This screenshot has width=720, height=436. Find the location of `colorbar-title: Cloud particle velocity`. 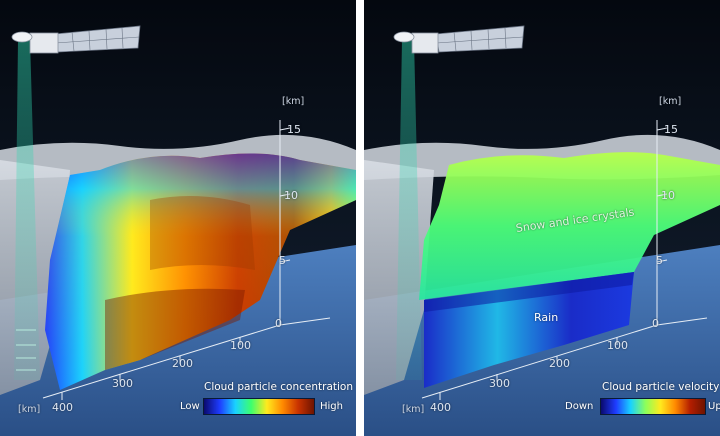

colorbar-title: Cloud particle velocity is located at coordinates (661, 387).